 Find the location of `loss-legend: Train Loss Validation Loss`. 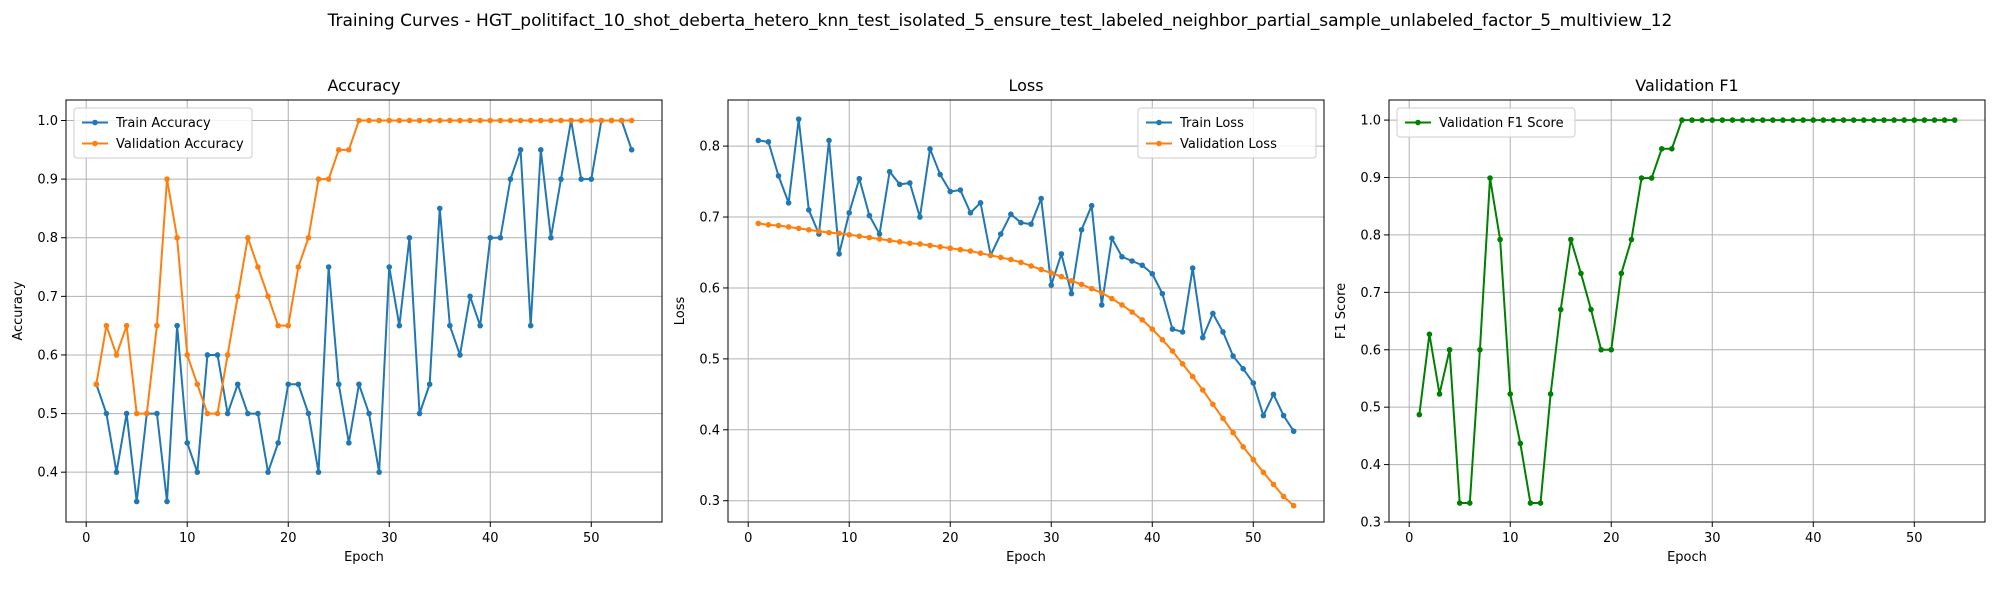

loss-legend: Train Loss Validation Loss is located at coordinates (1227, 133).